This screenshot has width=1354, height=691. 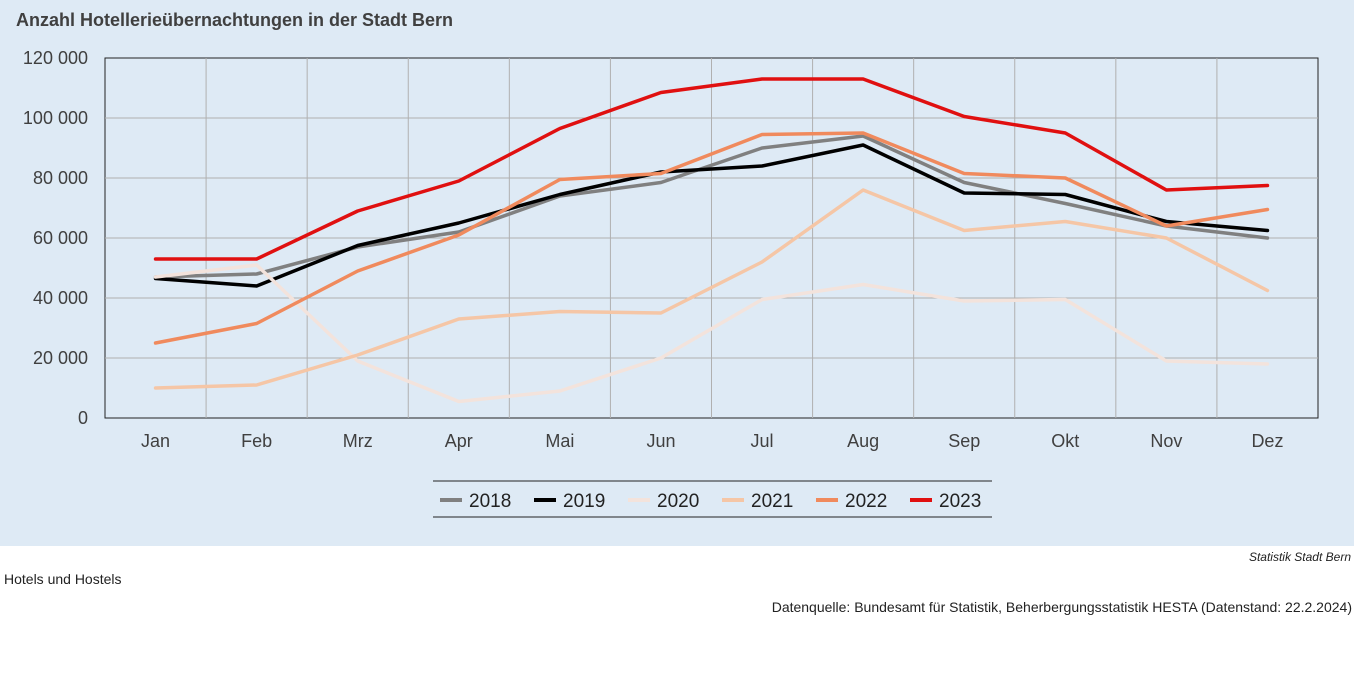 I want to click on x-tick-label: Mrz, so click(x=358, y=441).